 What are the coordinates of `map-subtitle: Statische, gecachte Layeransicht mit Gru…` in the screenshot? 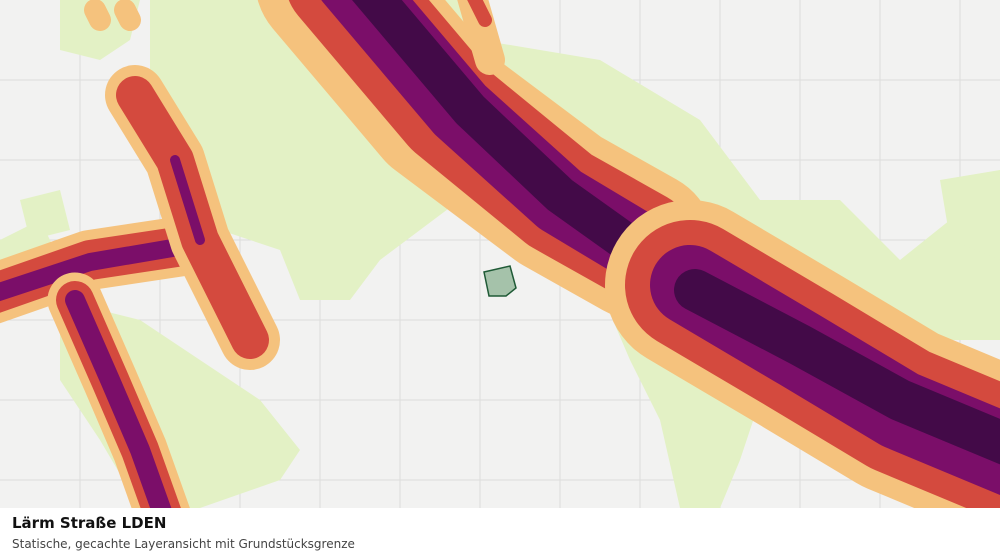 It's located at (183, 544).